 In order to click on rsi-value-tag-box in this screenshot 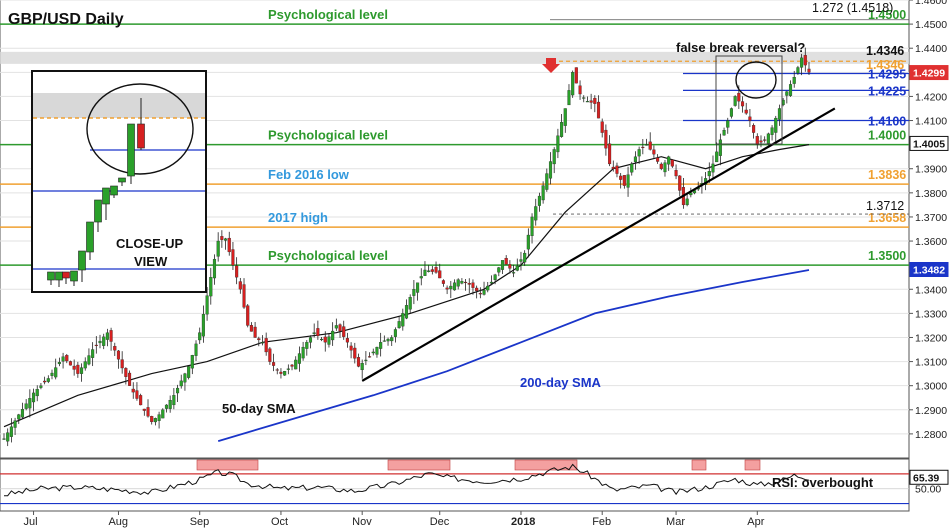, I will do `click(929, 477)`.